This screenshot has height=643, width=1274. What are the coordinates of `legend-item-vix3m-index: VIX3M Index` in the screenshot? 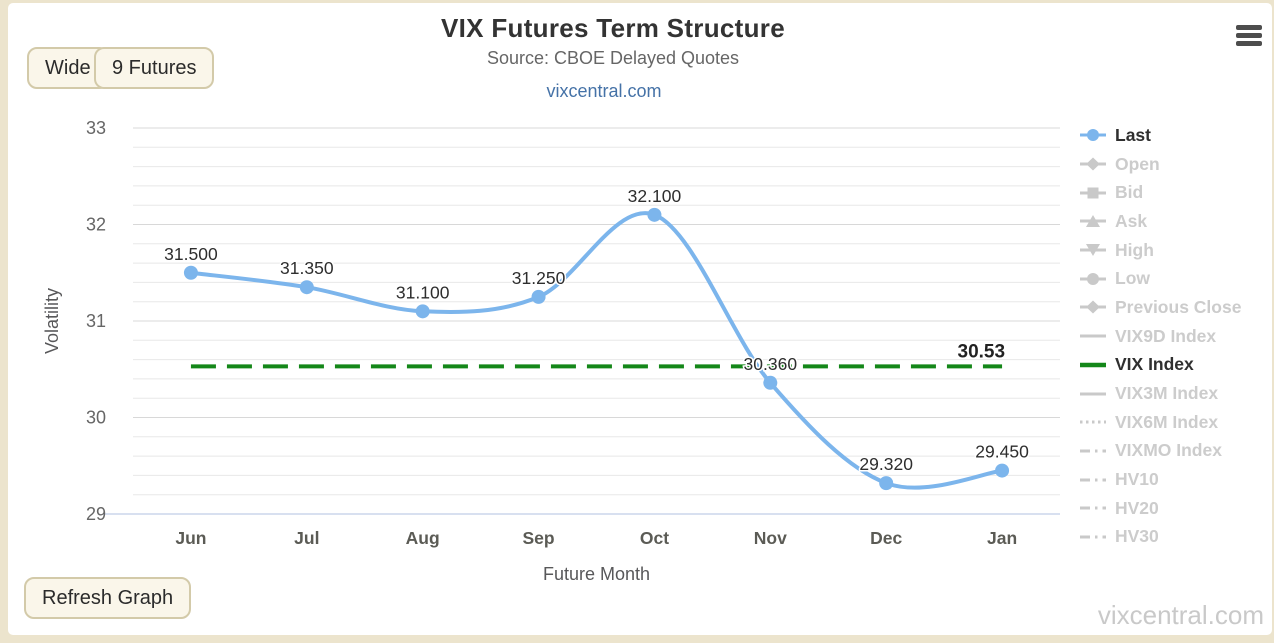 It's located at (1160, 393).